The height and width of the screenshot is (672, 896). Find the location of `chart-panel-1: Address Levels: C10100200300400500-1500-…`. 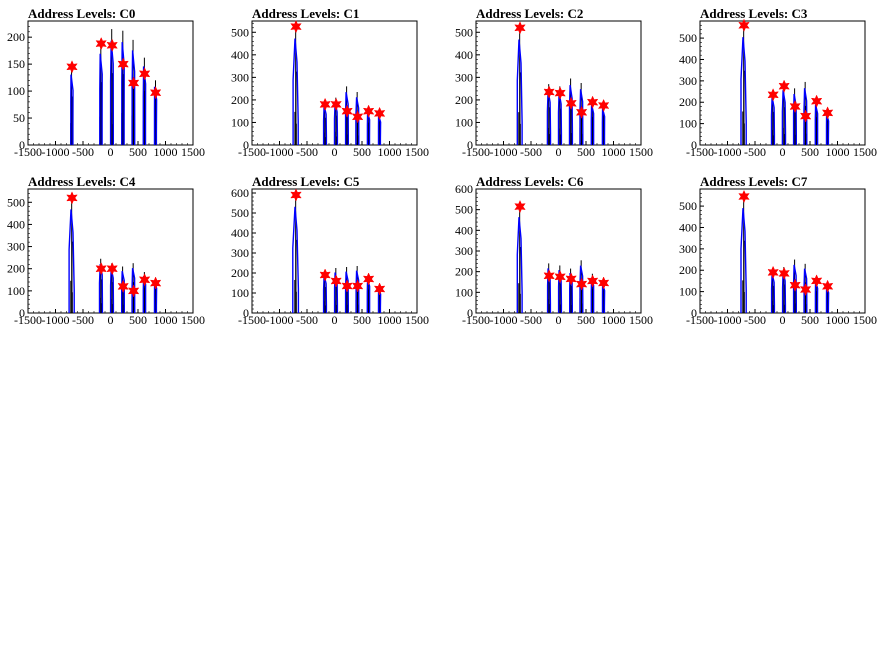

chart-panel-1: Address Levels: C10100200300400500-1500-… is located at coordinates (330, 82).